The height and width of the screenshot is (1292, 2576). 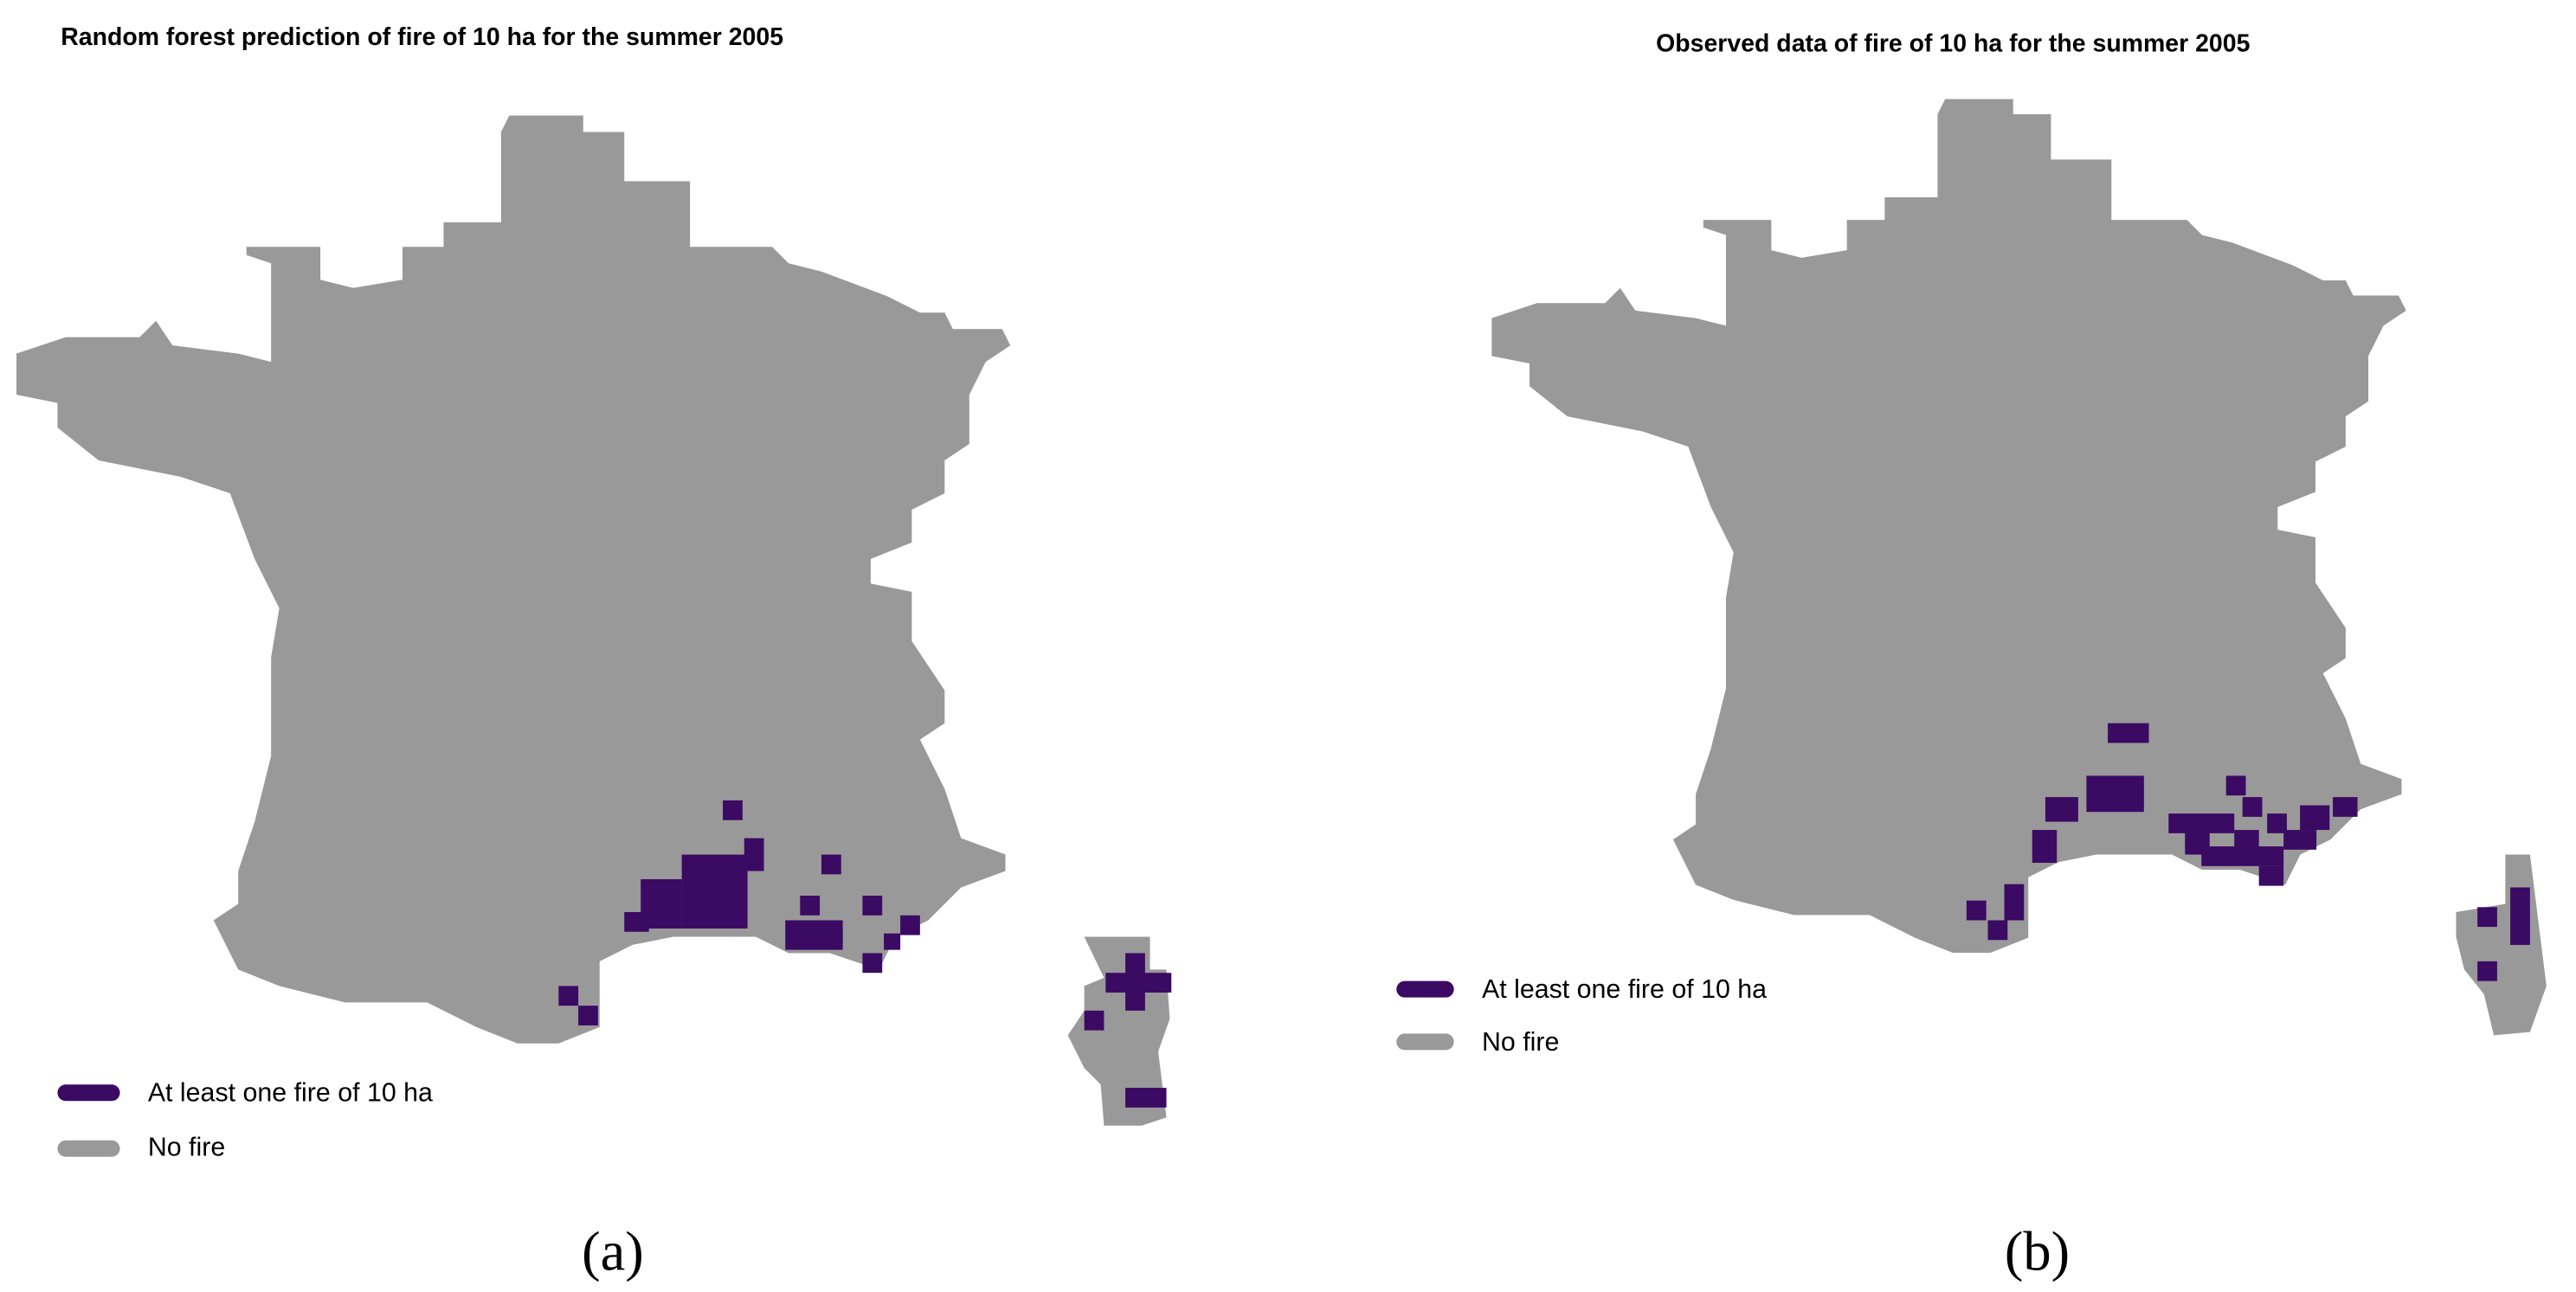 I want to click on panel-caption: (b), so click(x=2037, y=1251).